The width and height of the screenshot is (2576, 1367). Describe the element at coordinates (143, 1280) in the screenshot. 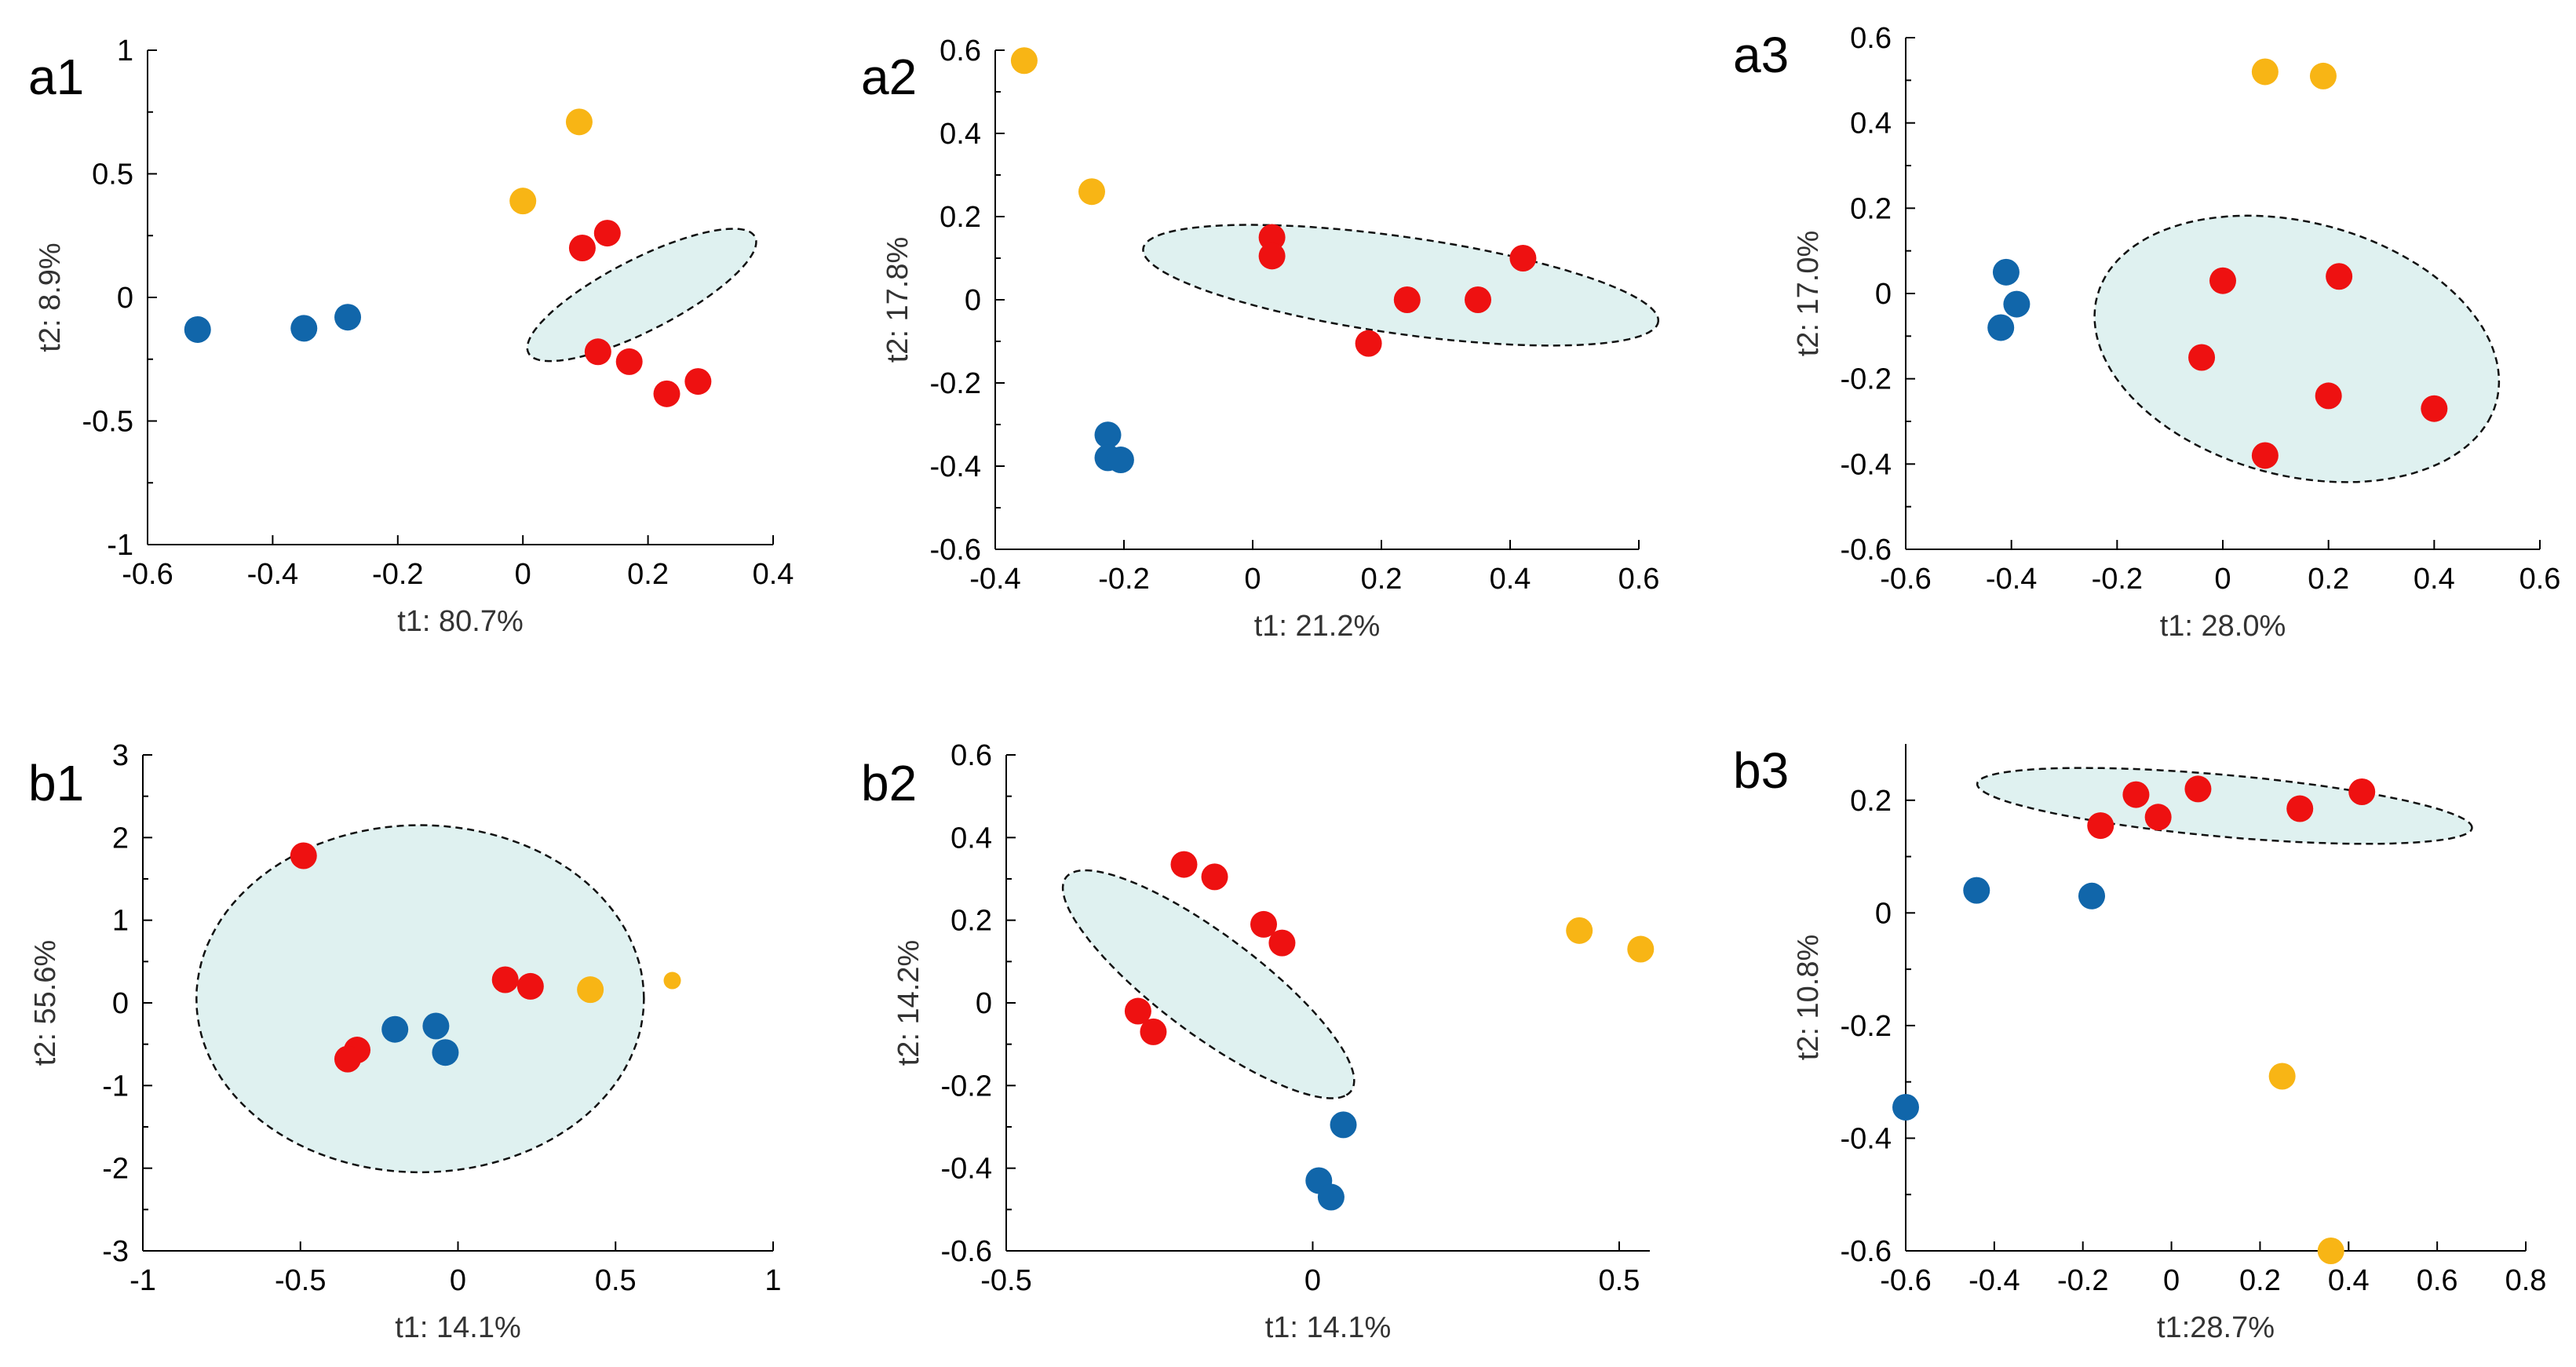

I see `x-tick-label: -1` at that location.